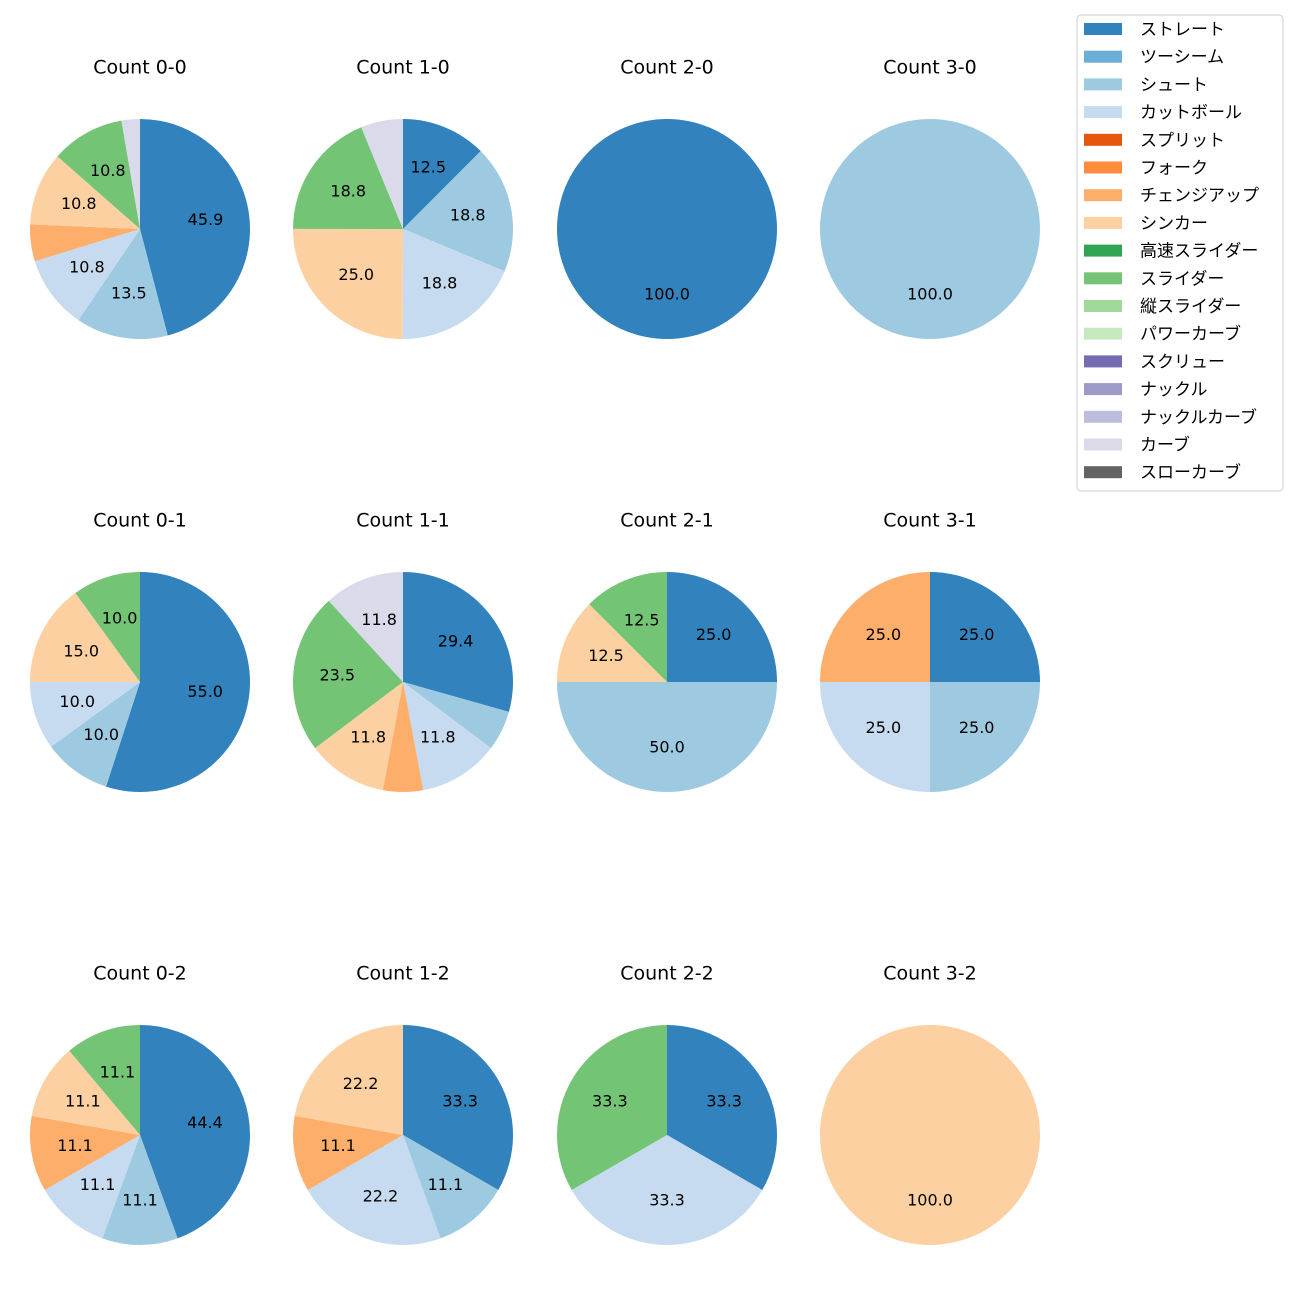  Describe the element at coordinates (1199, 252) in the screenshot. I see `legend-label: 高速スライダー` at that location.